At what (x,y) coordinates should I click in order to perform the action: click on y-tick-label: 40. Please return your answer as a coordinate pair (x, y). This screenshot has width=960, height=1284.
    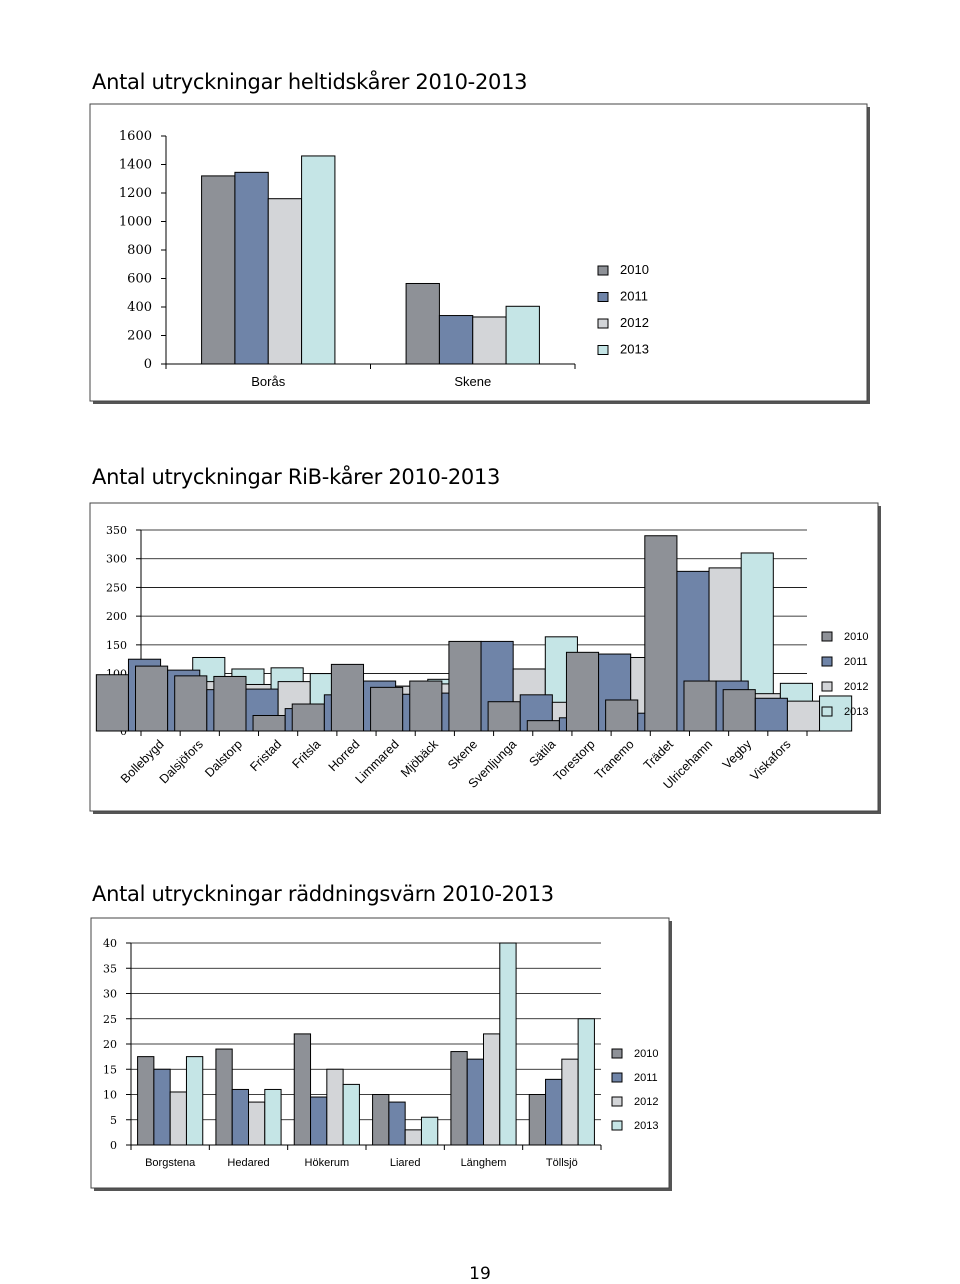
    Looking at the image, I should click on (110, 943).